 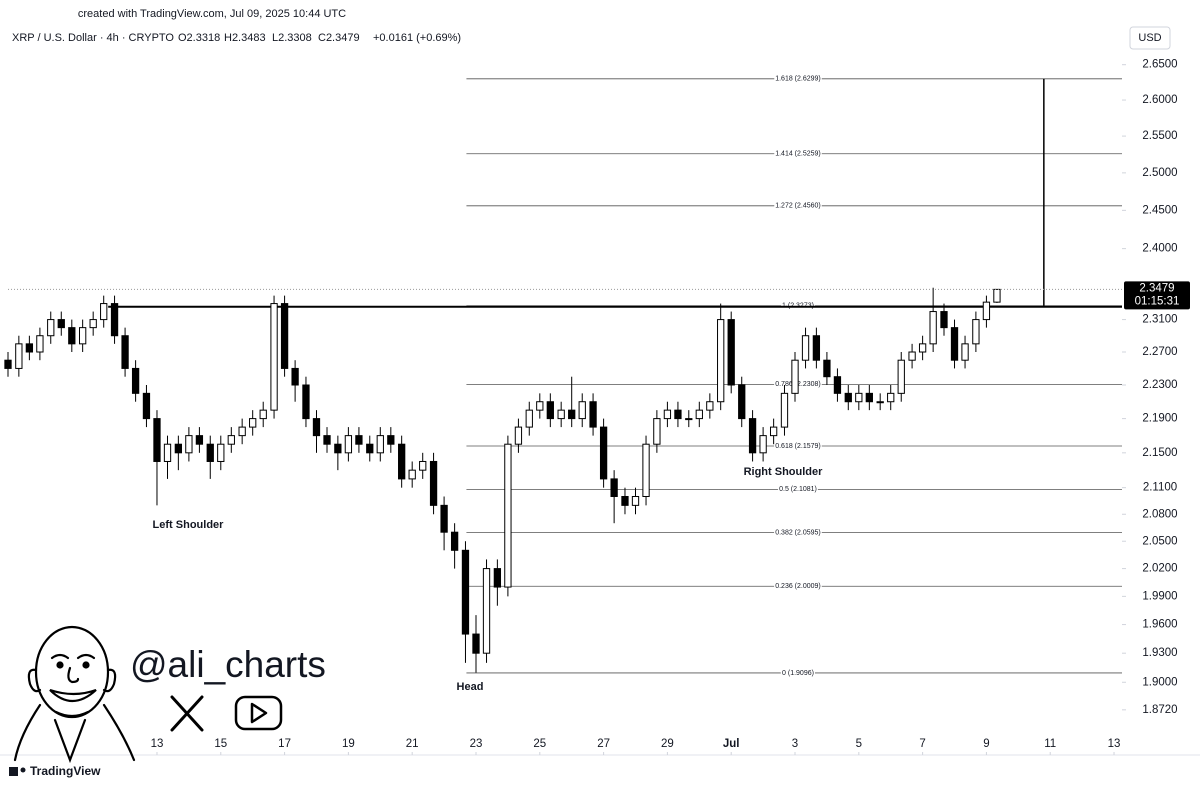 I want to click on y-tick-label: 1.9900, so click(x=1159, y=596).